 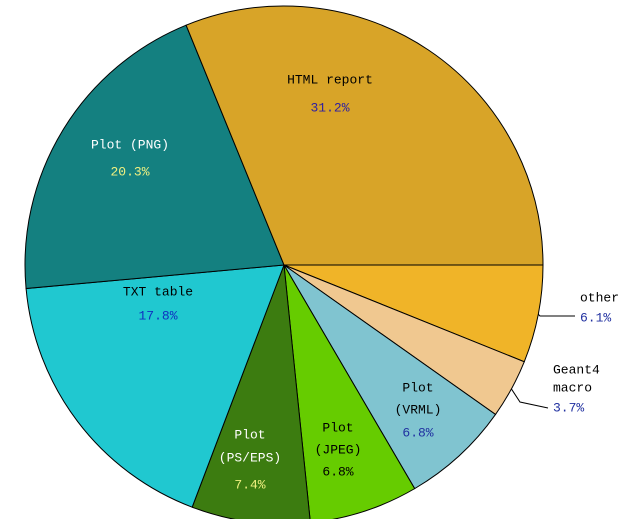 I want to click on slice-value-label: 6.1%, so click(x=595, y=317).